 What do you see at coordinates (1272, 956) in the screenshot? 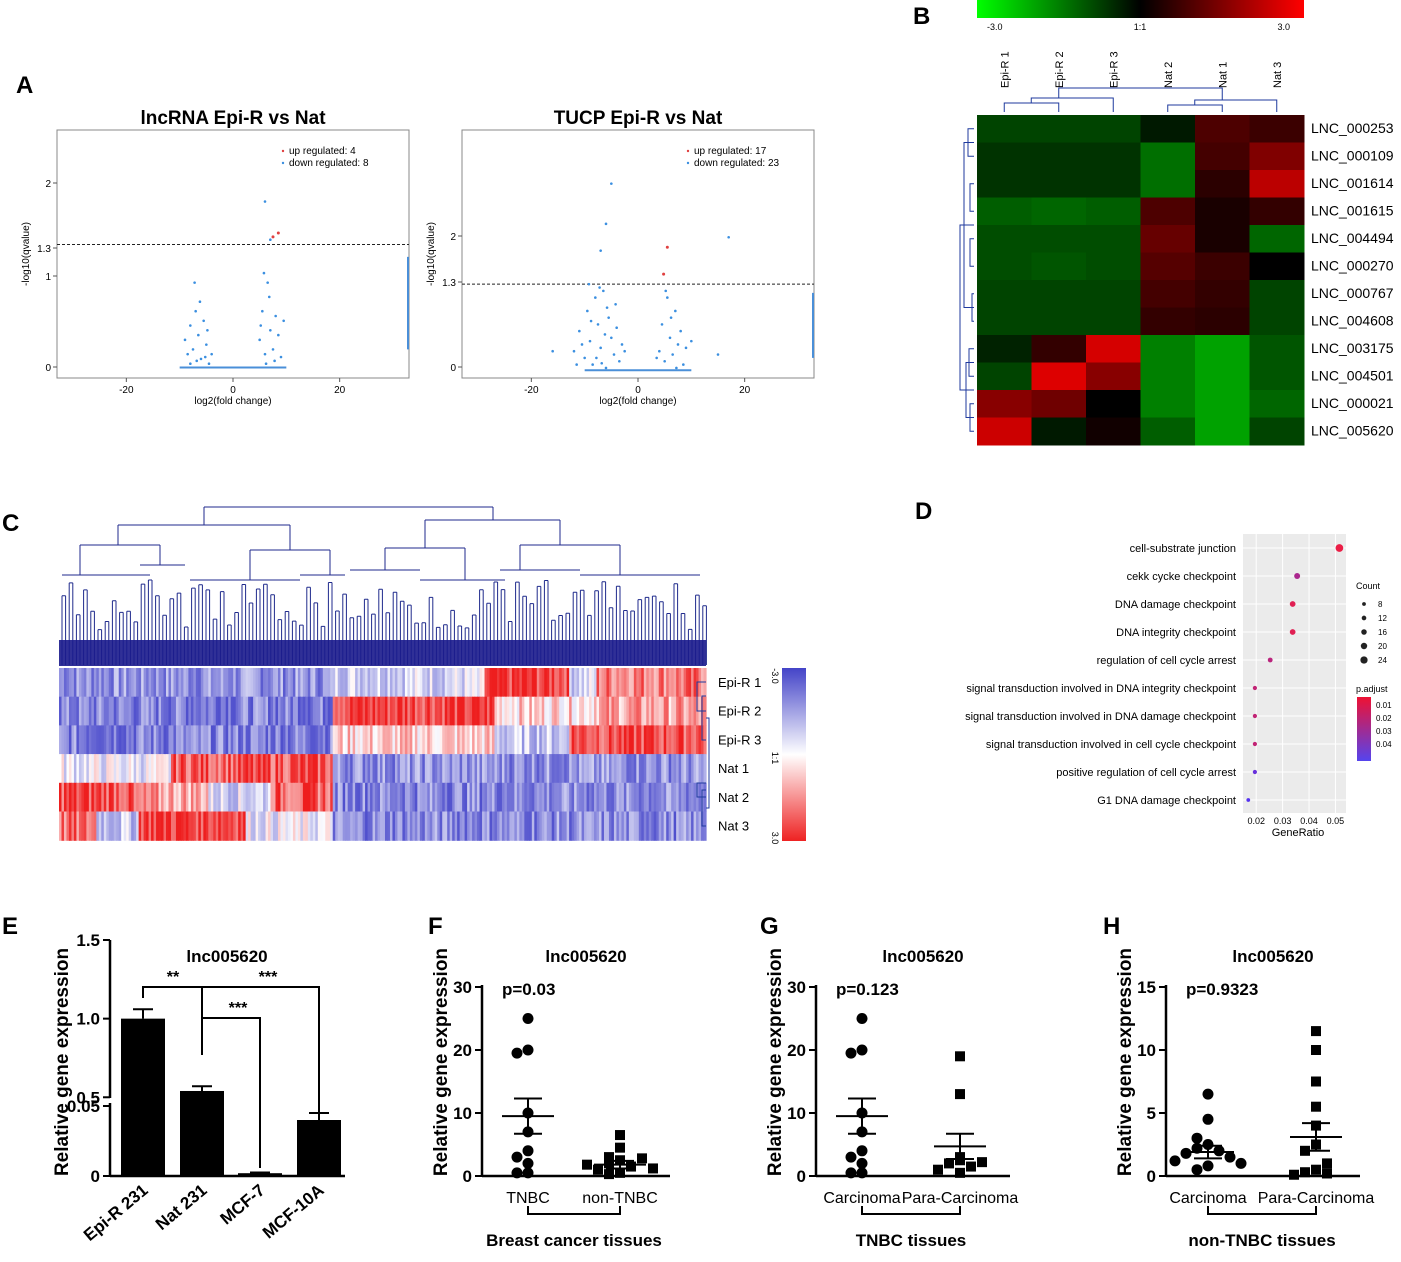
I see `chart-title: lnc005620` at bounding box center [1272, 956].